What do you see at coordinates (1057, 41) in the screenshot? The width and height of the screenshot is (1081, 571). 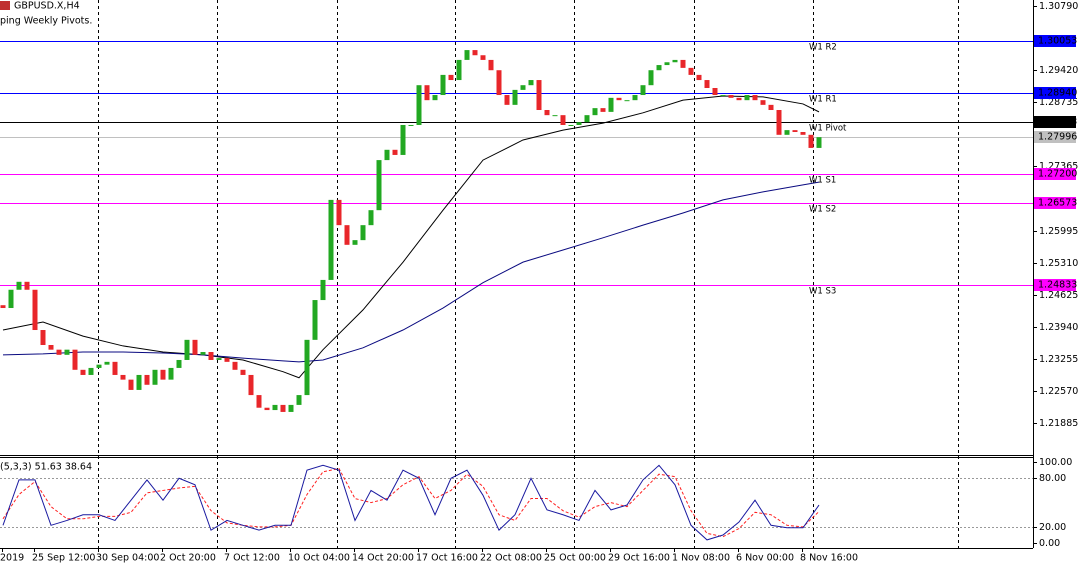 I see `level-price-label: 1.30053` at bounding box center [1057, 41].